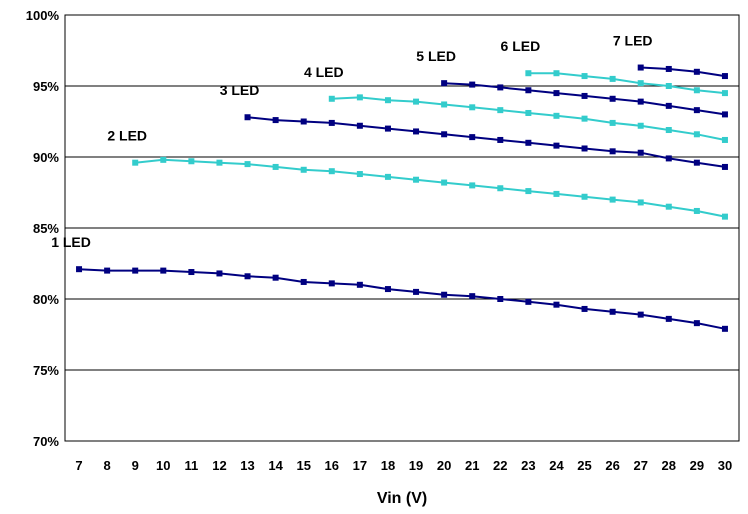 The width and height of the screenshot is (748, 514). What do you see at coordinates (725, 465) in the screenshot?
I see `x-tick-label: 30` at bounding box center [725, 465].